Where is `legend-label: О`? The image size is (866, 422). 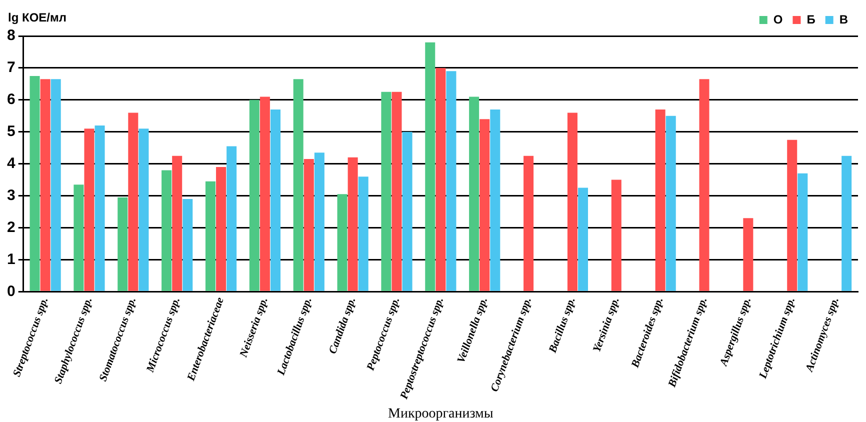
legend-label: О is located at coordinates (778, 19).